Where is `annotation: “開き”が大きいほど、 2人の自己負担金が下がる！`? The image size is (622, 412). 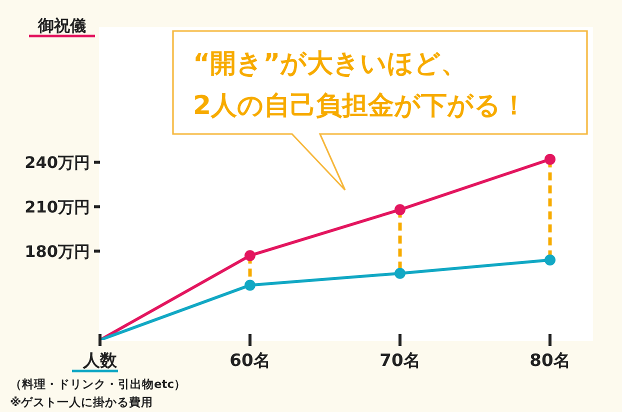 annotation: “開き”が大きいほど、 2人の自己負担金が下がる！ is located at coordinates (360, 85).